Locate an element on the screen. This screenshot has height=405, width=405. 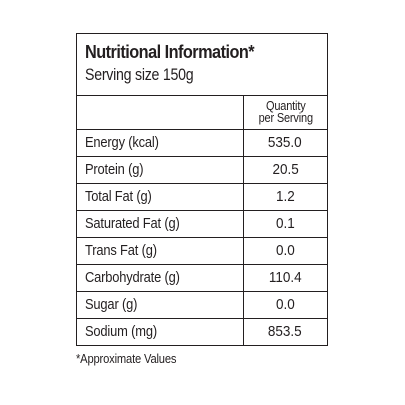
quantity-column-header: Quantity per Serving is located at coordinates (284, 112).